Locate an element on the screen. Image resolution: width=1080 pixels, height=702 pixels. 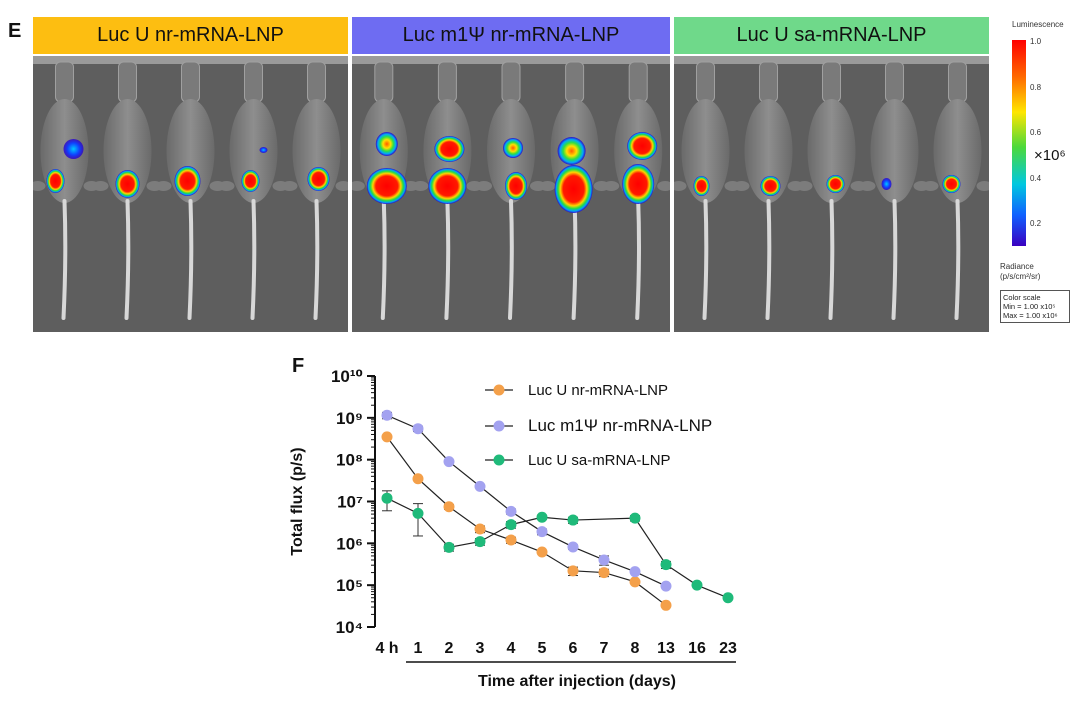
colorbar is located at coordinates (1019, 143).